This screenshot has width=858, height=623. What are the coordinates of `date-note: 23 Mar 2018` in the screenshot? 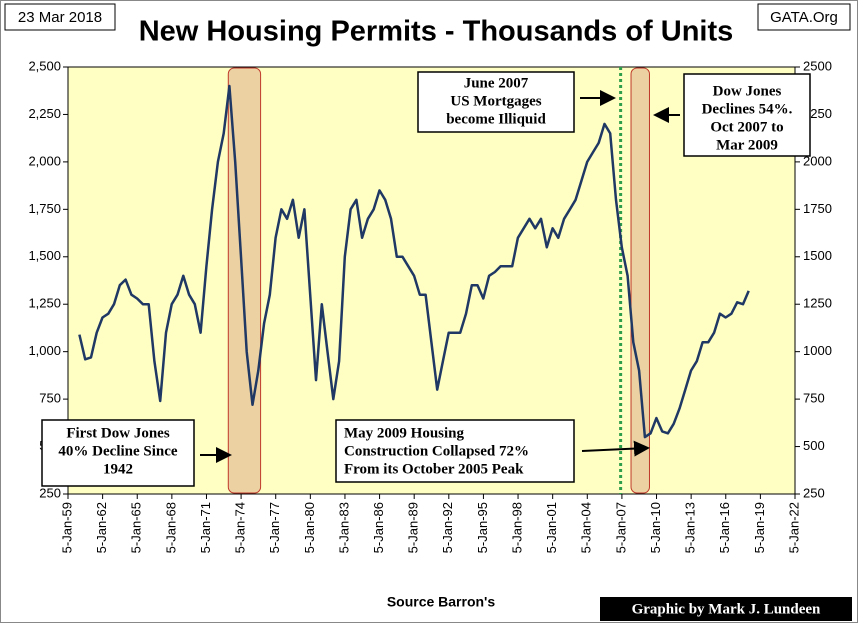 It's located at (60, 17).